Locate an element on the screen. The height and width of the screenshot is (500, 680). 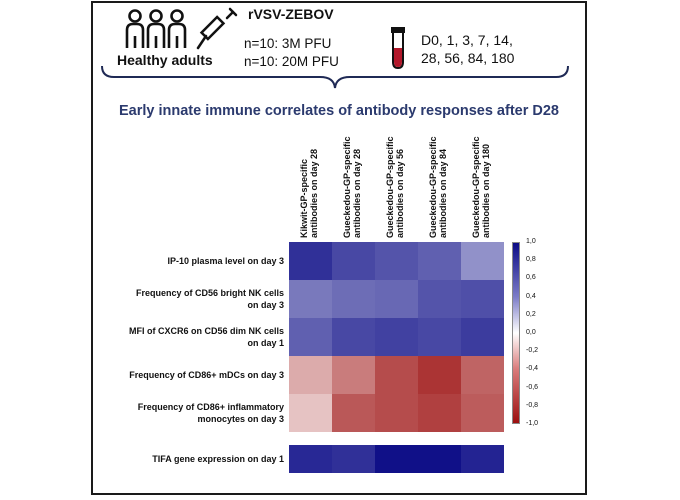
row-label-line: IP-10 plasma level on day 3 is located at coordinates (225, 261).